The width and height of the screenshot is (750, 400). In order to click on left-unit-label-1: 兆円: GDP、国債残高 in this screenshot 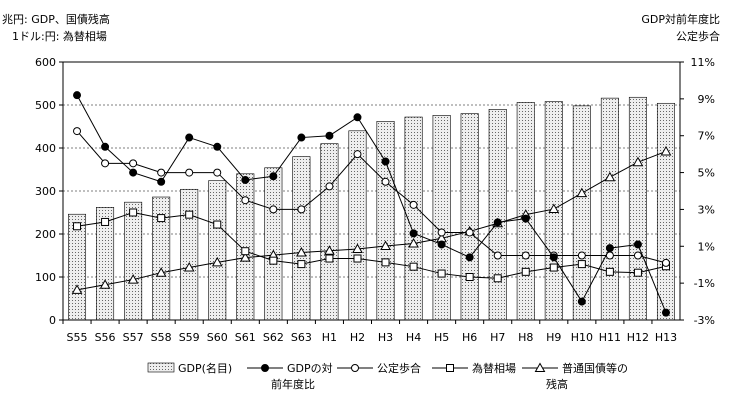, I will do `click(56, 19)`.